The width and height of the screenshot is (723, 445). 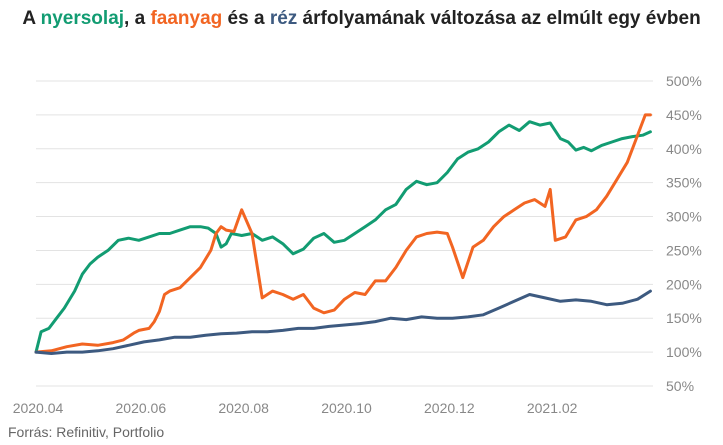 I want to click on title-part-1: A, so click(x=31, y=18).